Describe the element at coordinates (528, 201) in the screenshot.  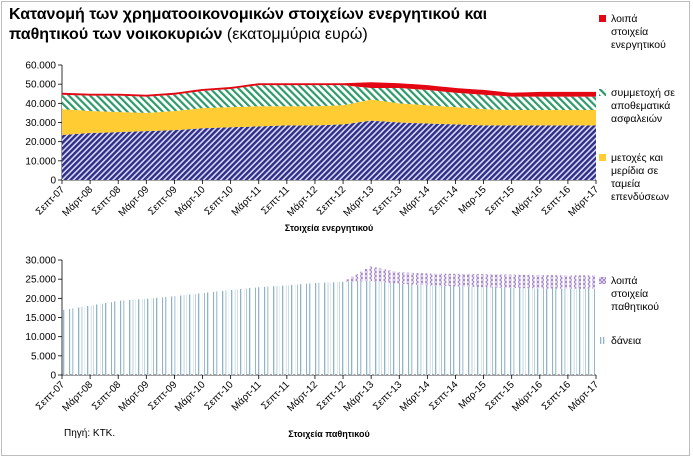
I see `x-tick-label: Μάρτ-16` at that location.